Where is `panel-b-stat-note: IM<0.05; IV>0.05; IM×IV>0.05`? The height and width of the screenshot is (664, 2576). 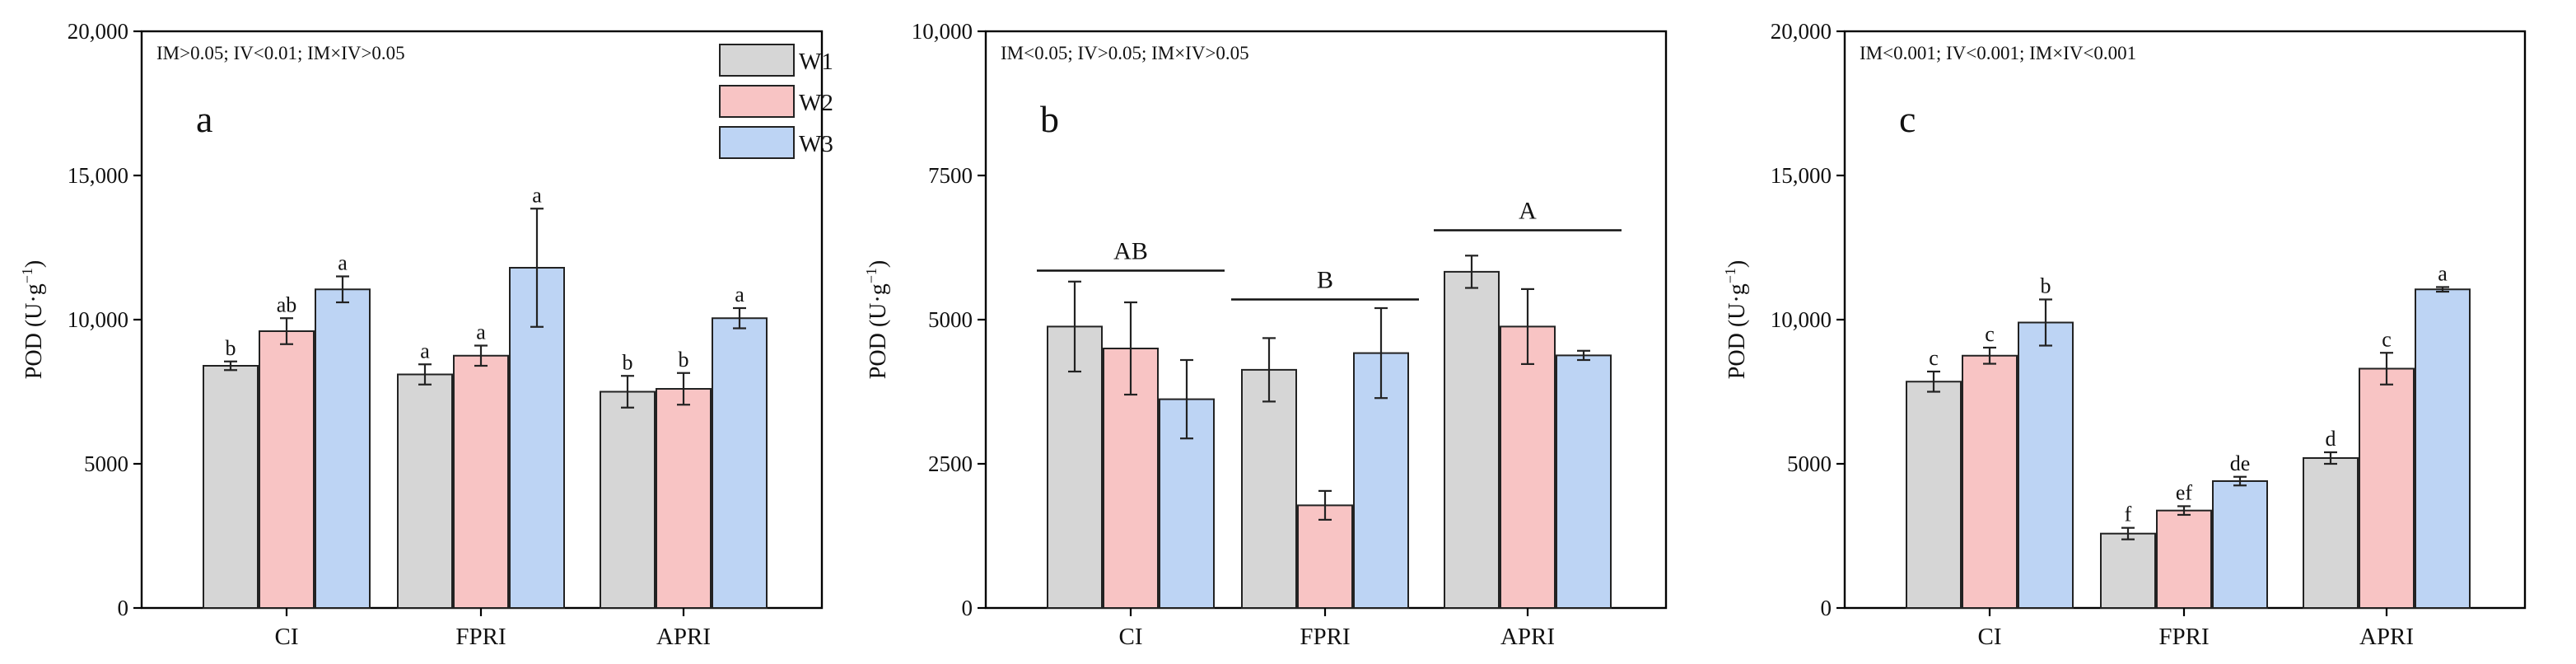
panel-b-stat-note: IM<0.05; IV>0.05; IM×IV>0.05 is located at coordinates (1125, 53).